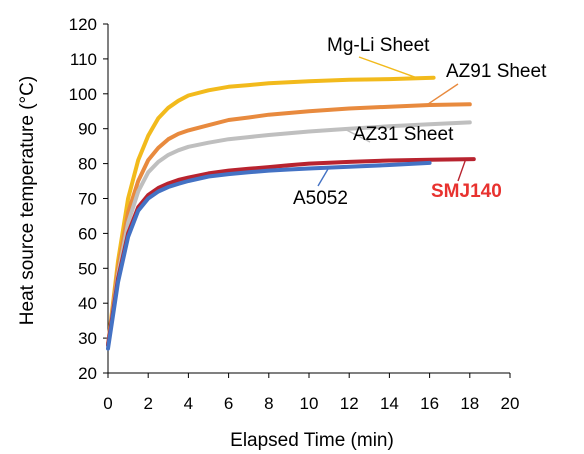  What do you see at coordinates (403, 134) in the screenshot?
I see `annotation-label: AZ31 Sheet` at bounding box center [403, 134].